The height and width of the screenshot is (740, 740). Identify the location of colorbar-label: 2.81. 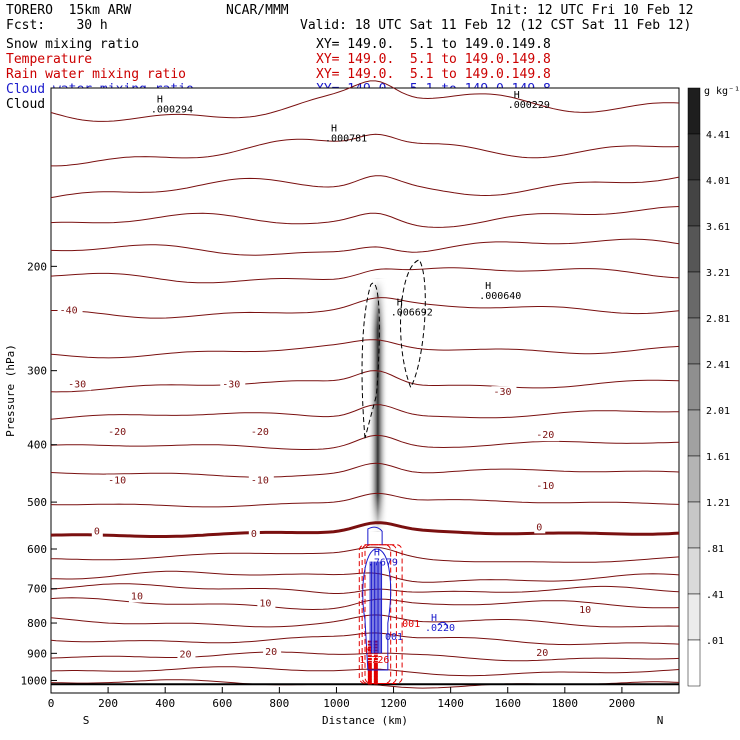
(718, 319).